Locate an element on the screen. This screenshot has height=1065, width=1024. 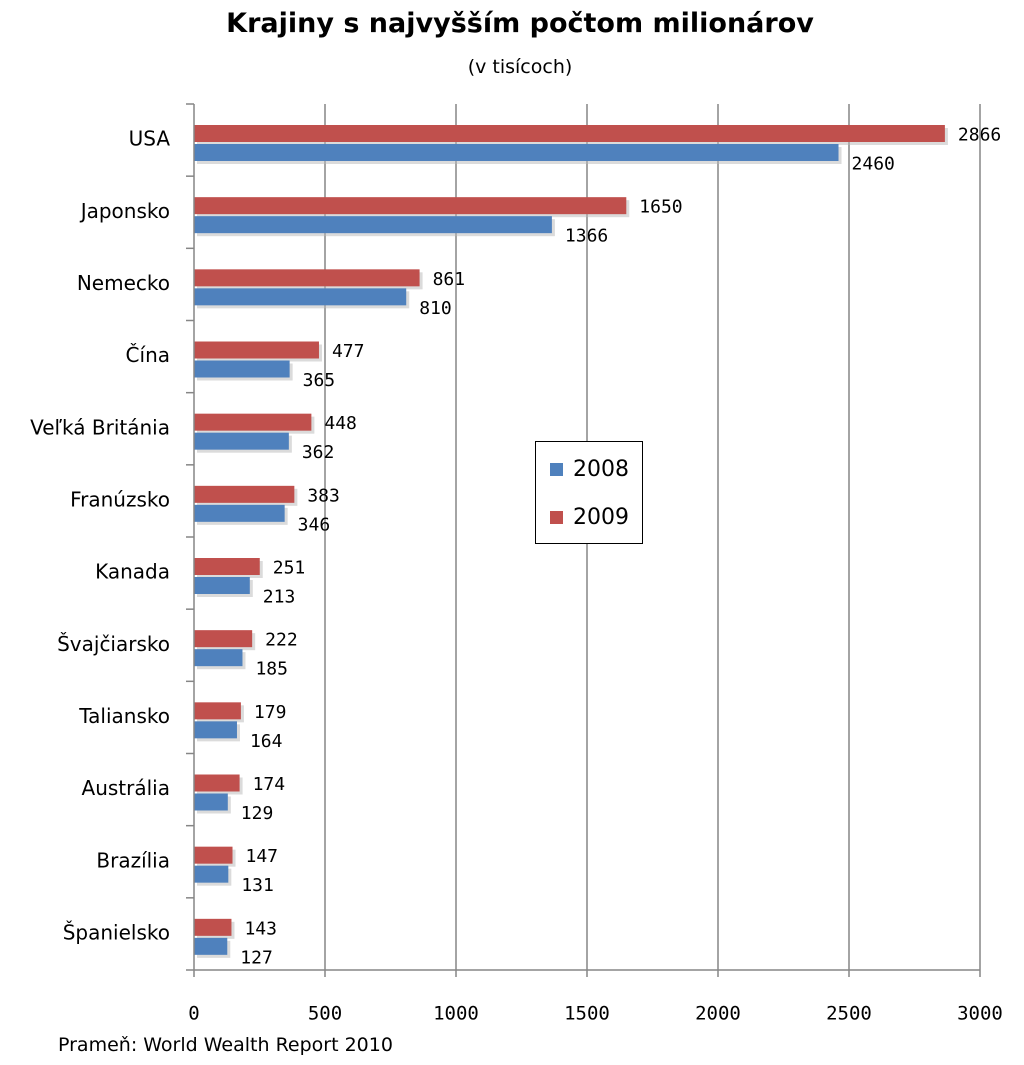
data-label: 147 is located at coordinates (262, 856).